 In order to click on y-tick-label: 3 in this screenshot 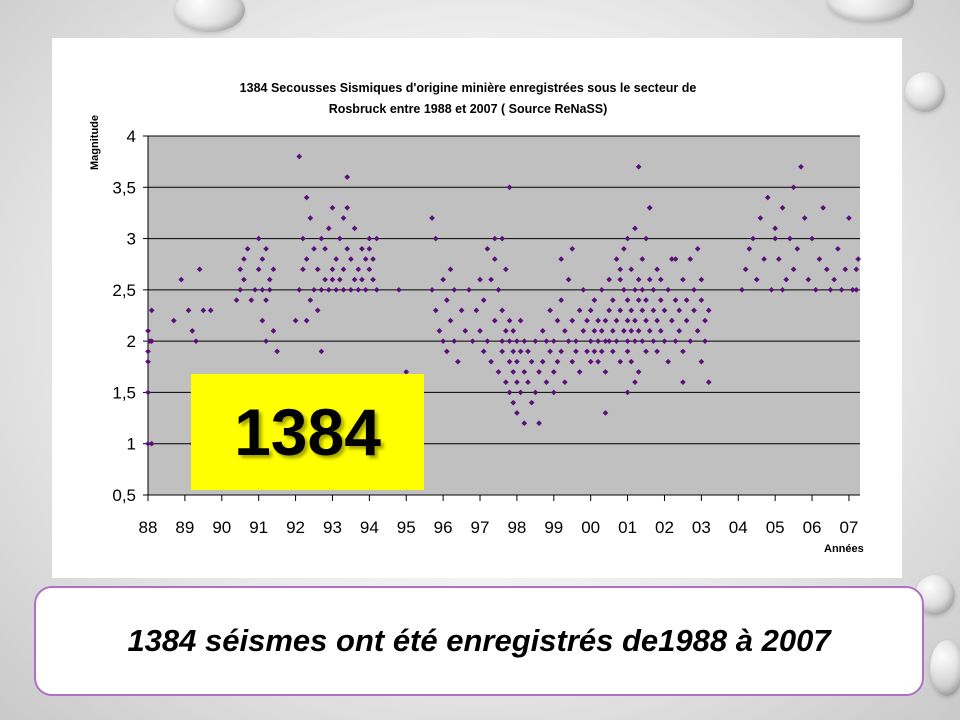, I will do `click(131, 239)`.